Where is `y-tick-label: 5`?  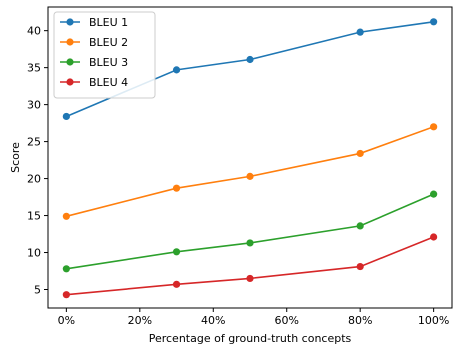 y-tick-label: 5 is located at coordinates (37, 290).